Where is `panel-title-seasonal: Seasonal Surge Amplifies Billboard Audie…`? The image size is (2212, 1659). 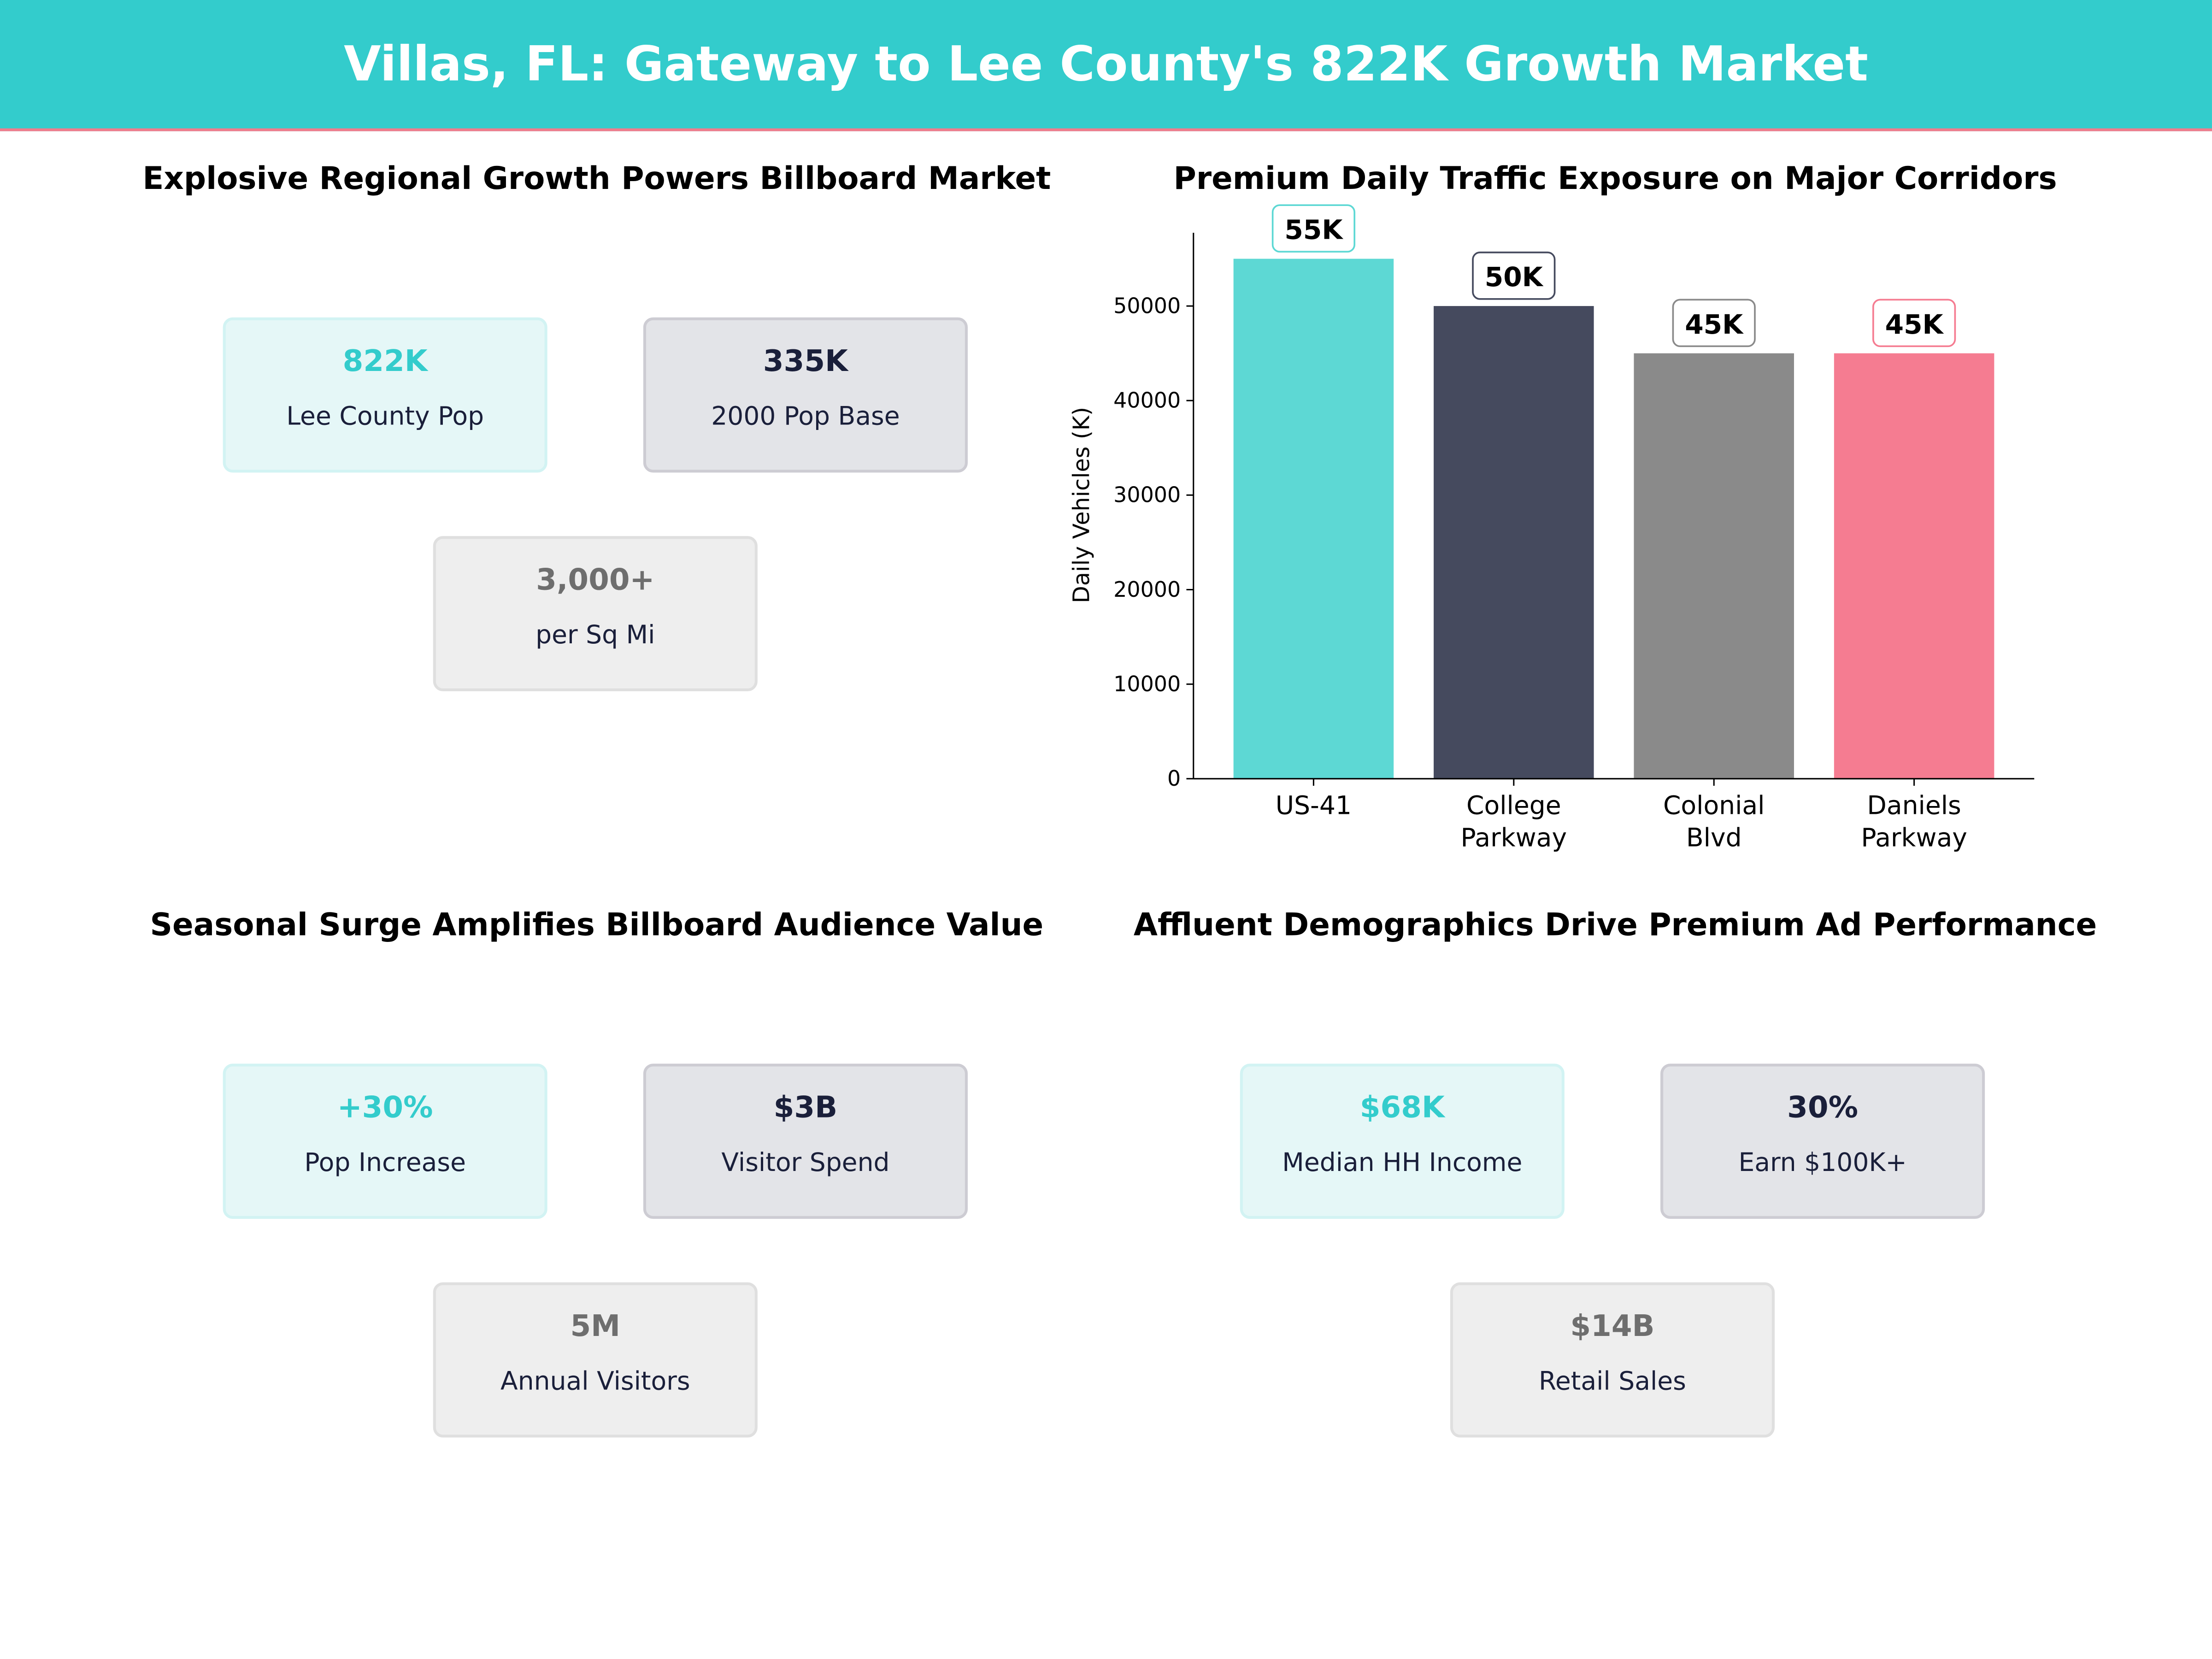
panel-title-seasonal: Seasonal Surge Amplifies Billboard Audie… is located at coordinates (597, 926).